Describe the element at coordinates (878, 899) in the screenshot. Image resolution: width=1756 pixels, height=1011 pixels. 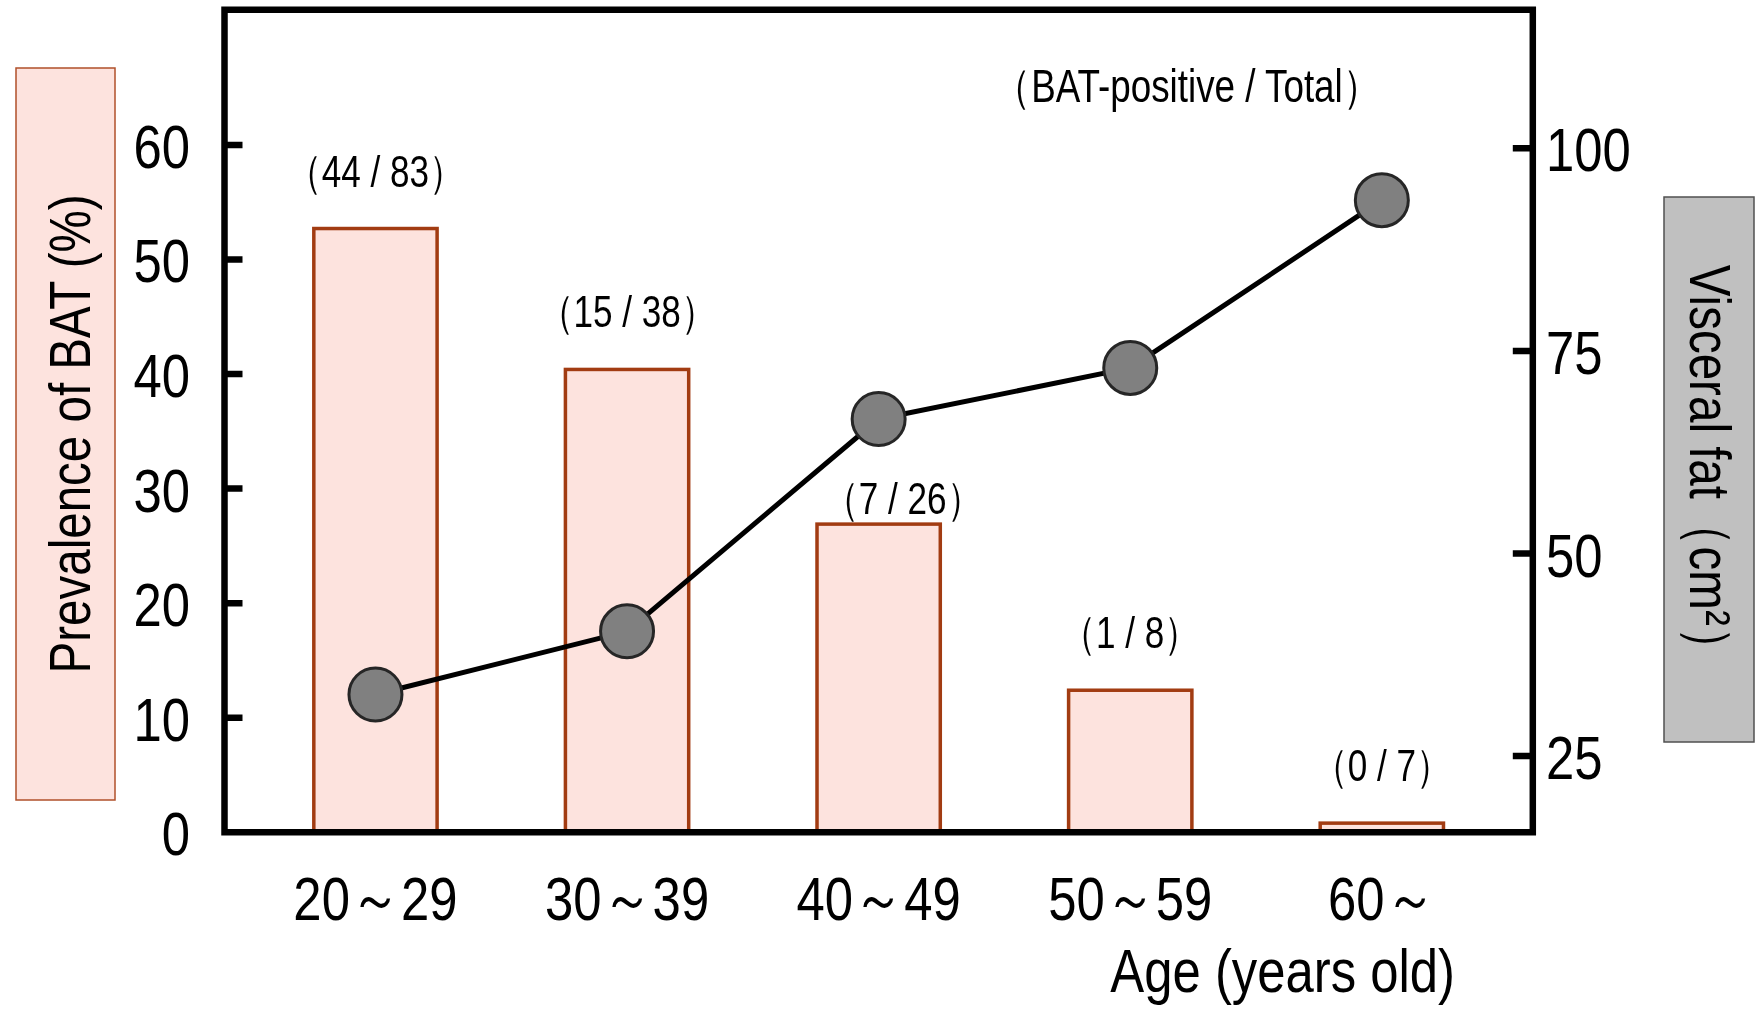
I see `x-tick-label: 40～49` at that location.